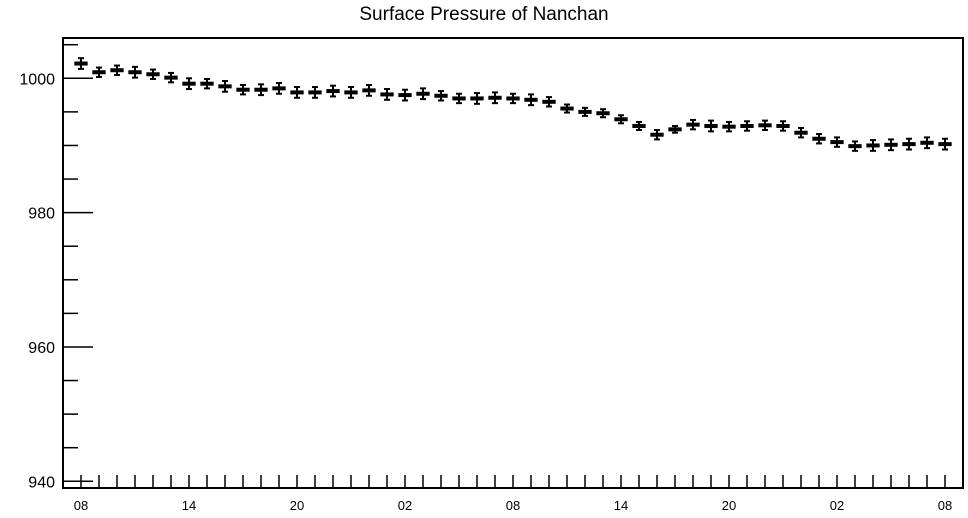  Describe the element at coordinates (41, 348) in the screenshot. I see `y-tick-label: 960` at that location.